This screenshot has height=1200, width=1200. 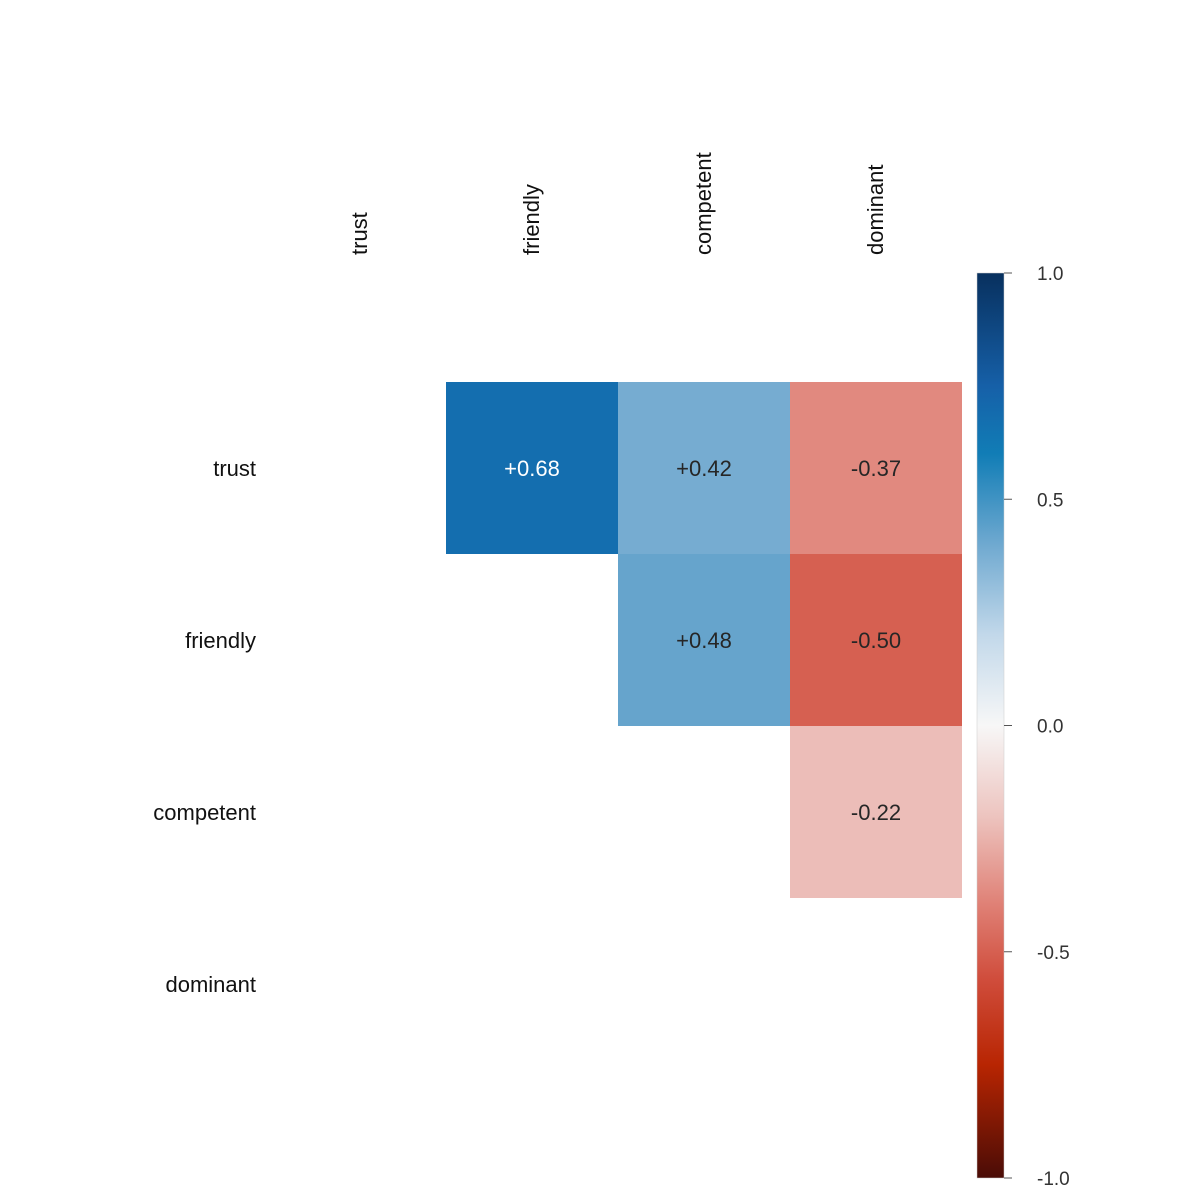 What do you see at coordinates (204, 812) in the screenshot?
I see `row-label-competent: competent` at bounding box center [204, 812].